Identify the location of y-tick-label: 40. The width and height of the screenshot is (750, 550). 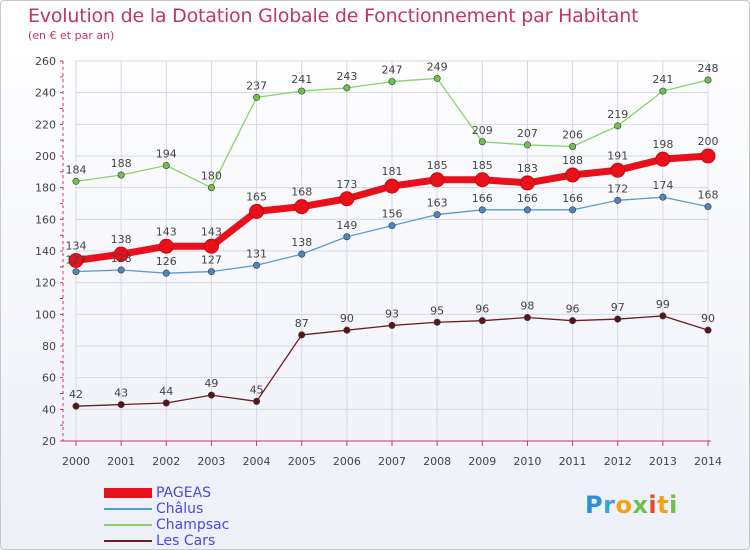
(49, 409).